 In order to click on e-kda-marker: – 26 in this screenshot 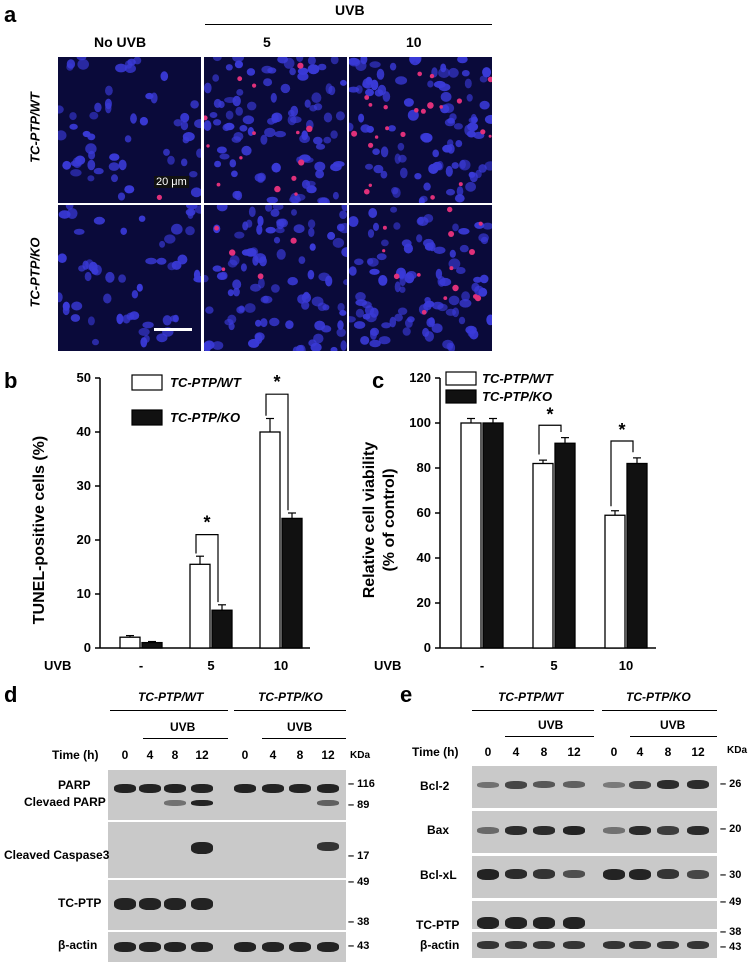, I will do `click(731, 784)`.